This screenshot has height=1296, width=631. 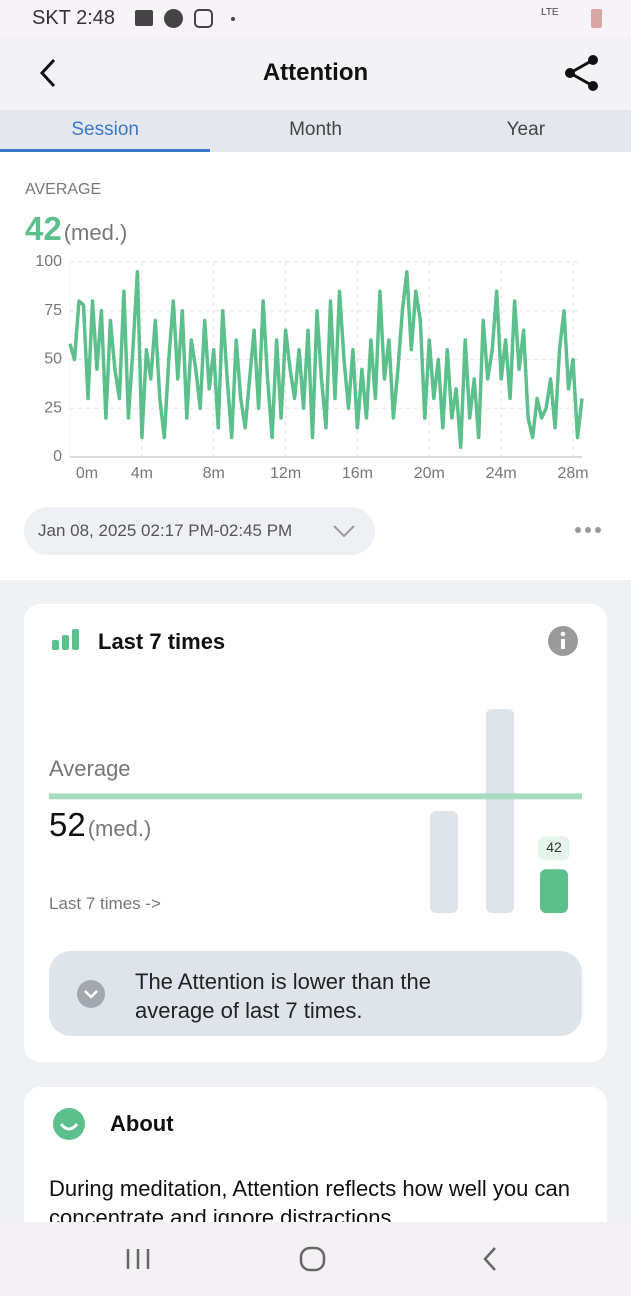 What do you see at coordinates (357, 473) in the screenshot?
I see `x-tick-label: 16m` at bounding box center [357, 473].